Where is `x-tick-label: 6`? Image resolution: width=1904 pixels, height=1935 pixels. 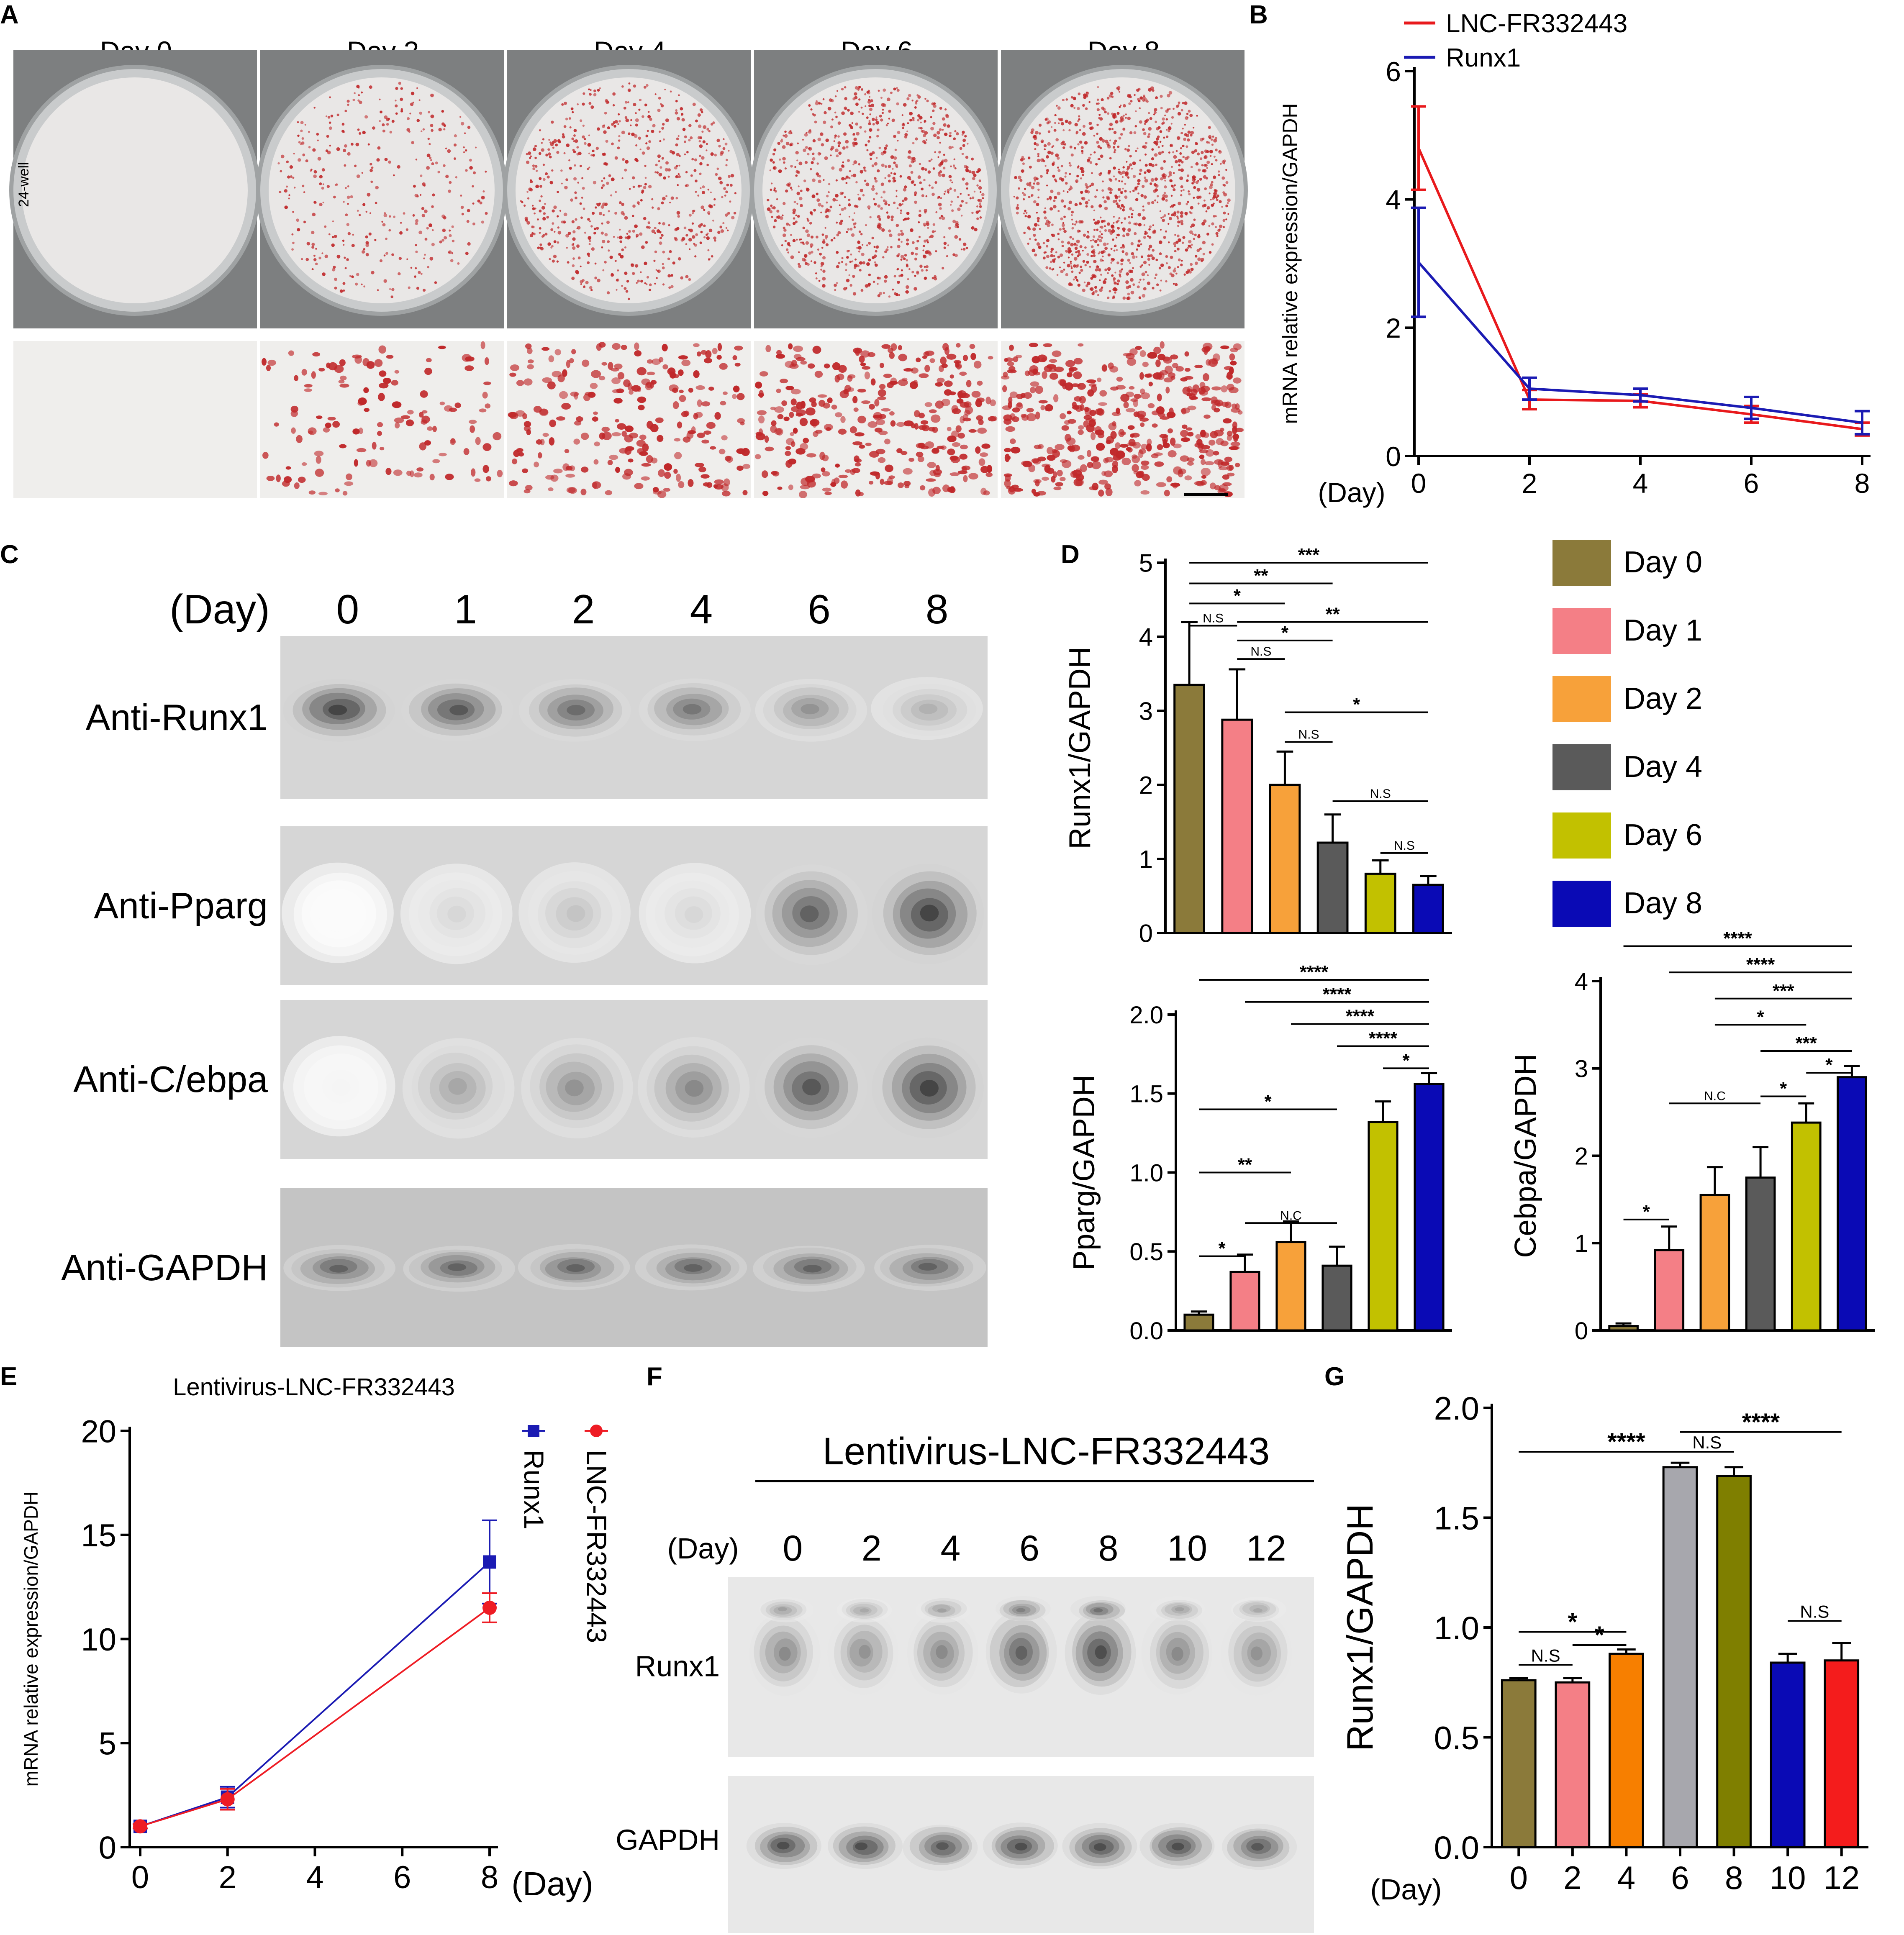 x-tick-label: 6 is located at coordinates (1680, 1877).